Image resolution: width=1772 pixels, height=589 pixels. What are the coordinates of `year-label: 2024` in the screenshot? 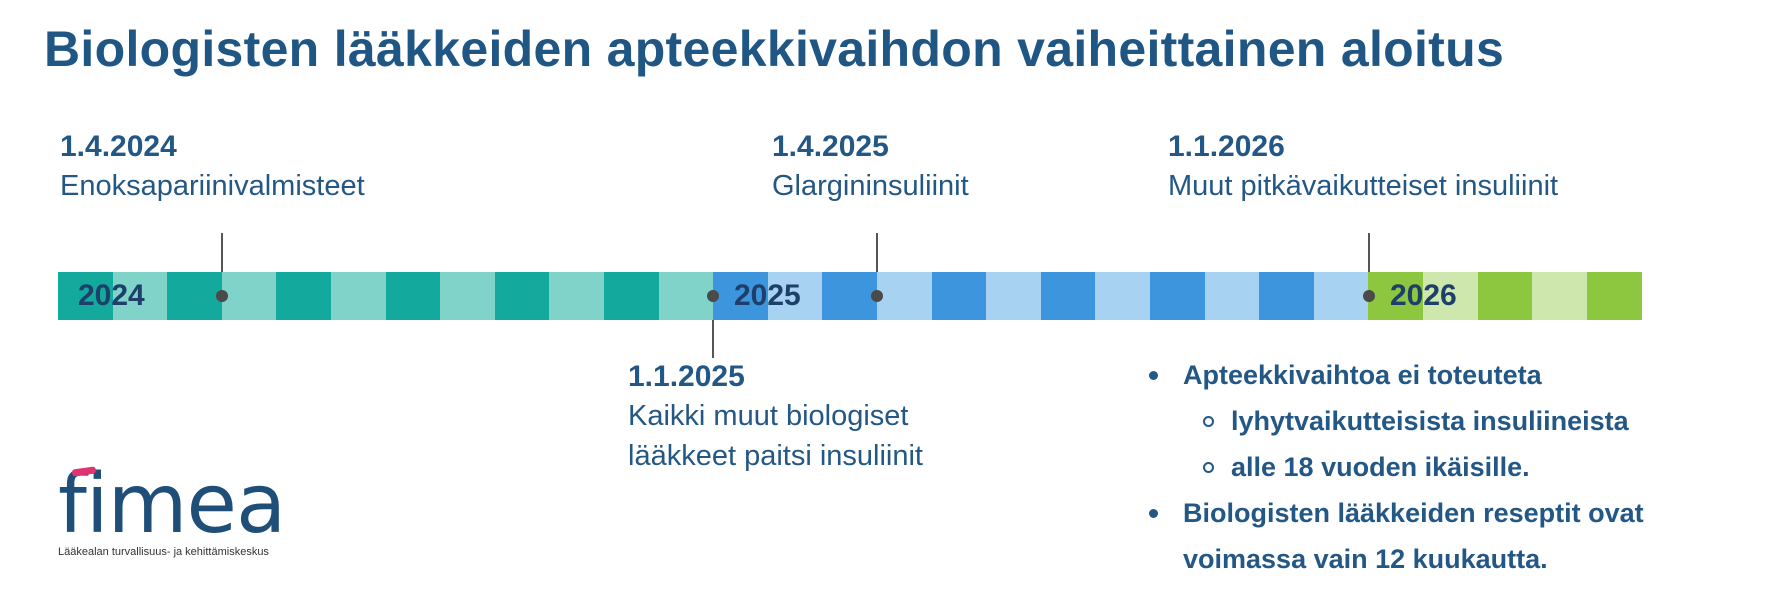 It's located at (111, 295).